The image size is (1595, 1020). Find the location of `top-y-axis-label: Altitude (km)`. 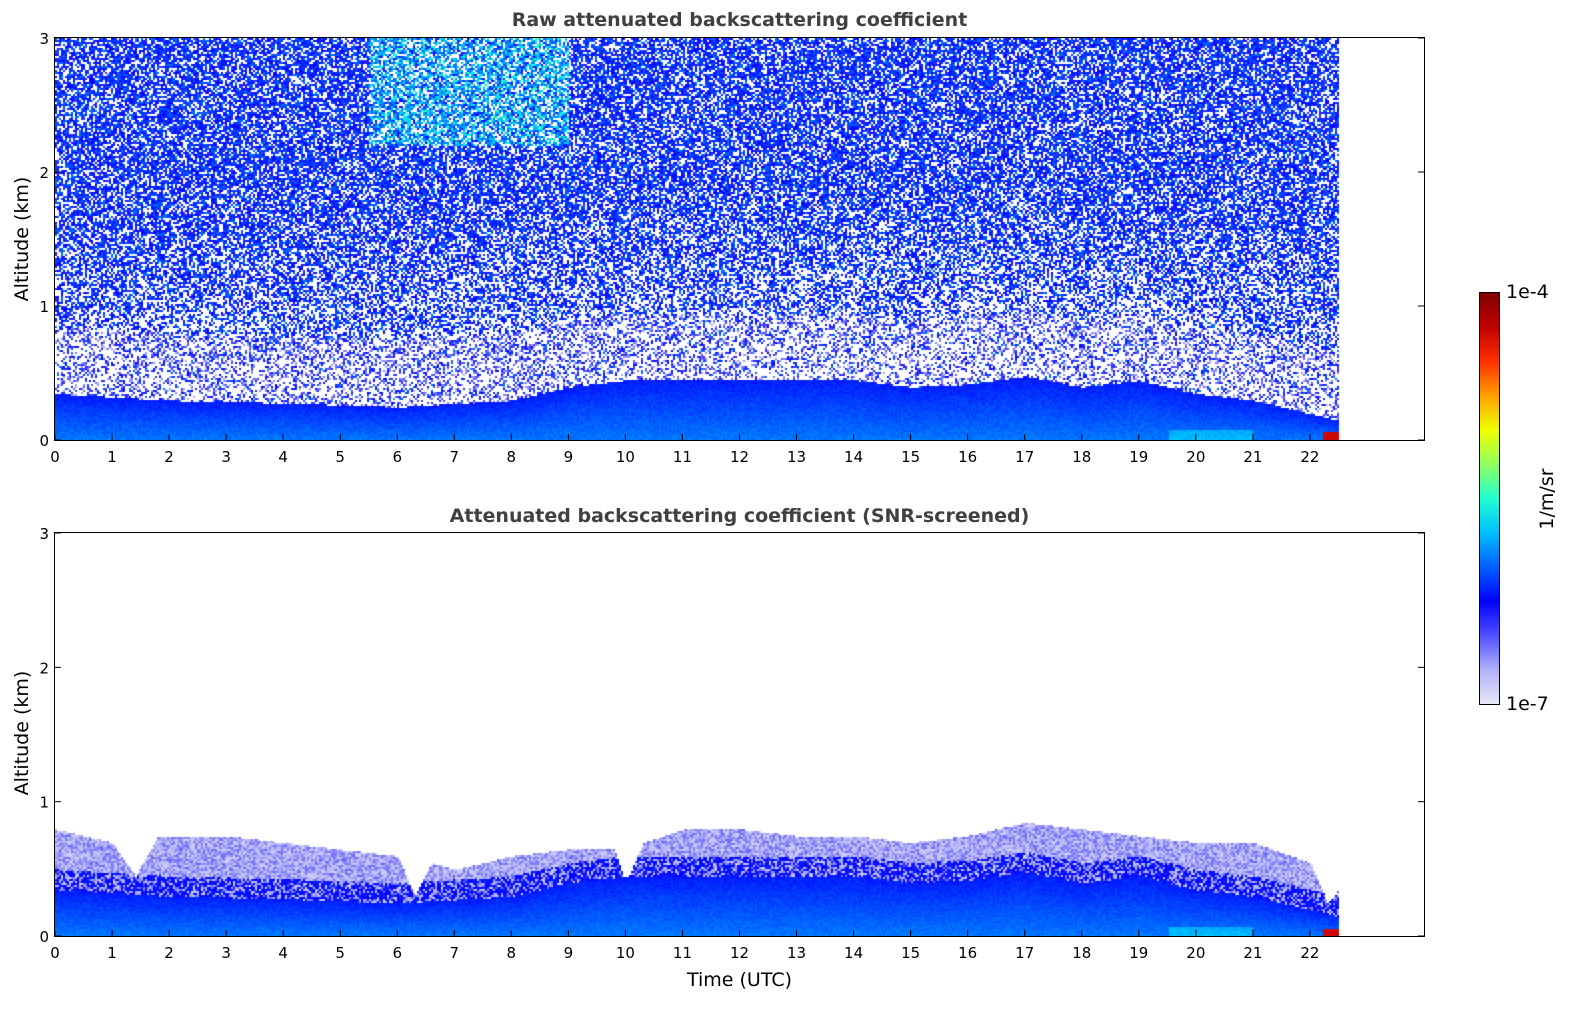

top-y-axis-label: Altitude (km) is located at coordinates (22, 239).